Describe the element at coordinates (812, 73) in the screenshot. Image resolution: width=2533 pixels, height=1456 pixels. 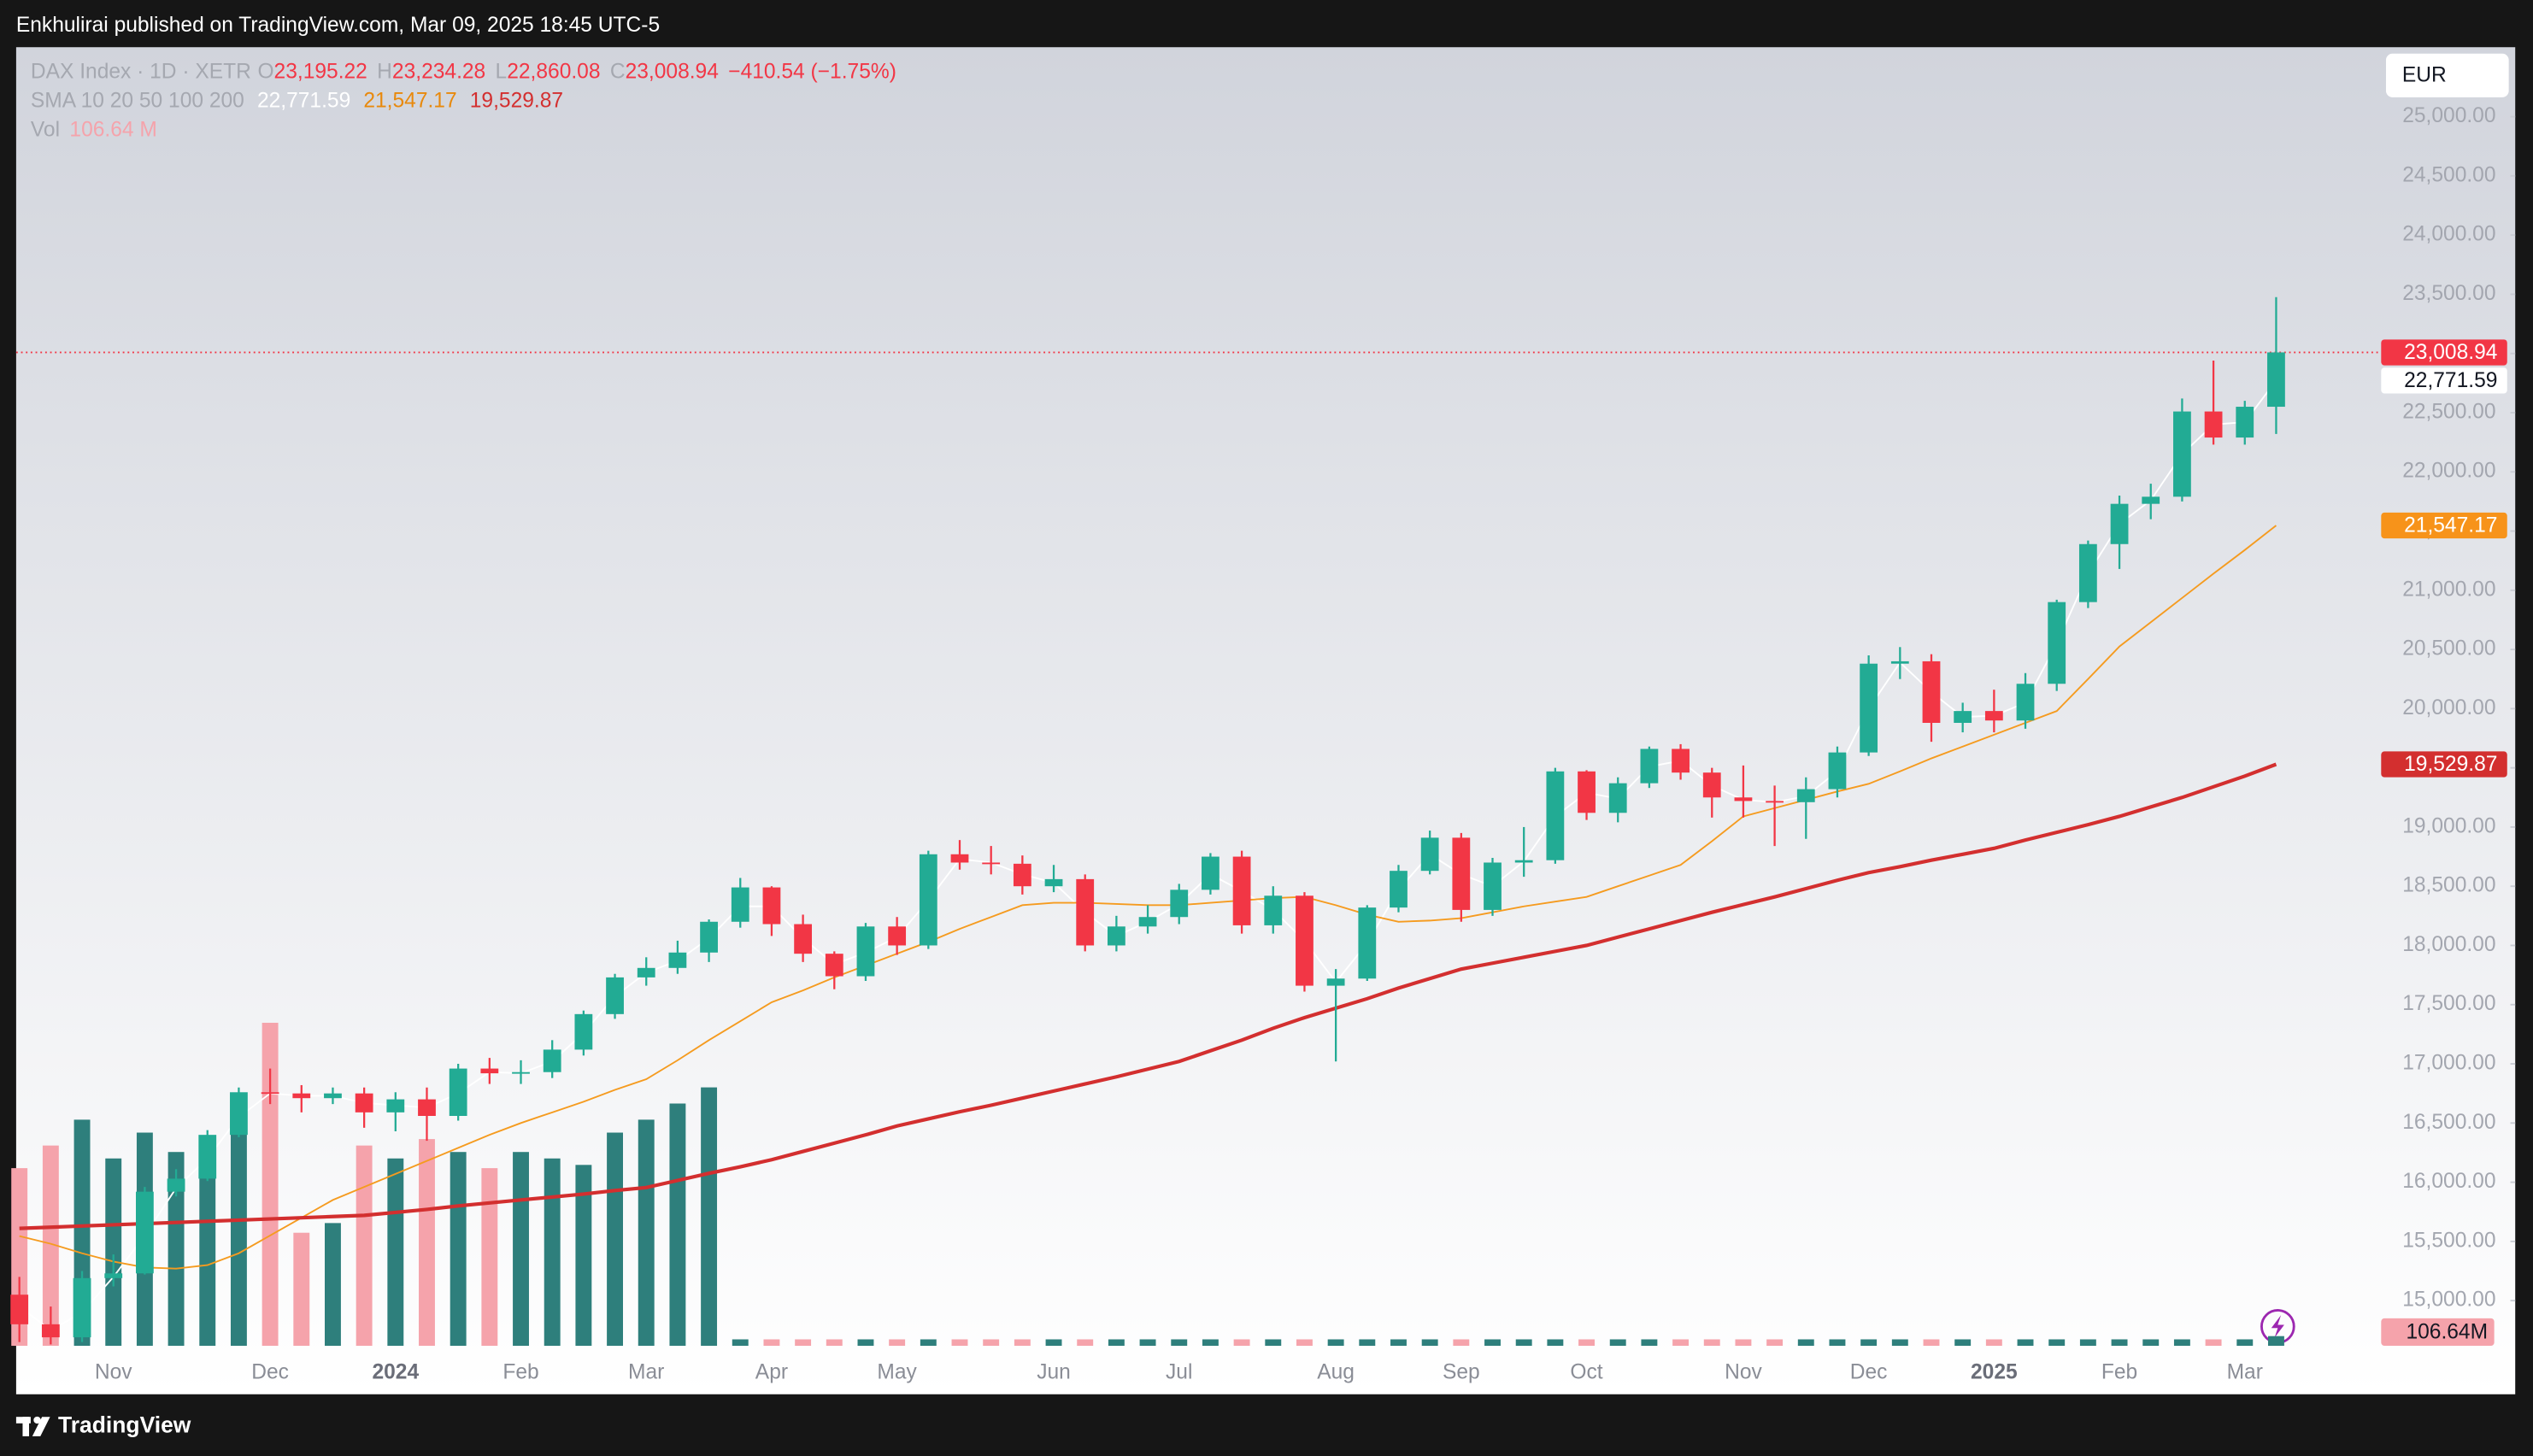
I see `change: −410.54 (−1.75%)` at that location.